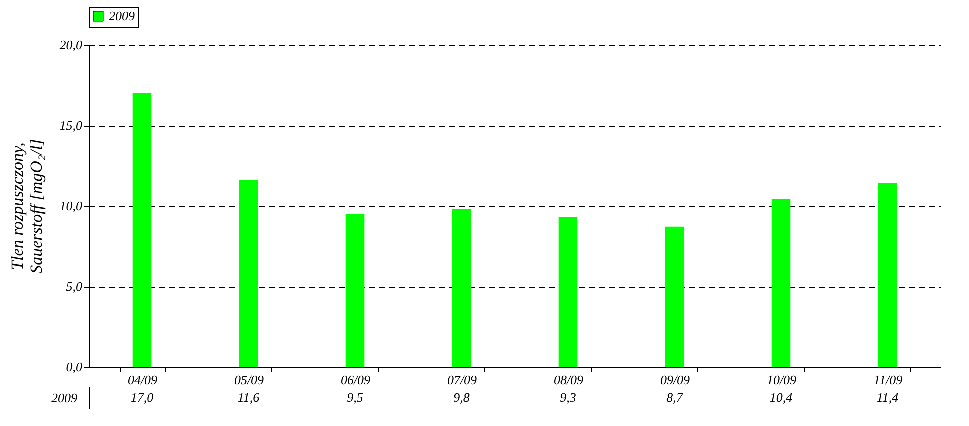 This screenshot has width=969, height=426. I want to click on y-tick-label: 0,0, so click(74, 367).